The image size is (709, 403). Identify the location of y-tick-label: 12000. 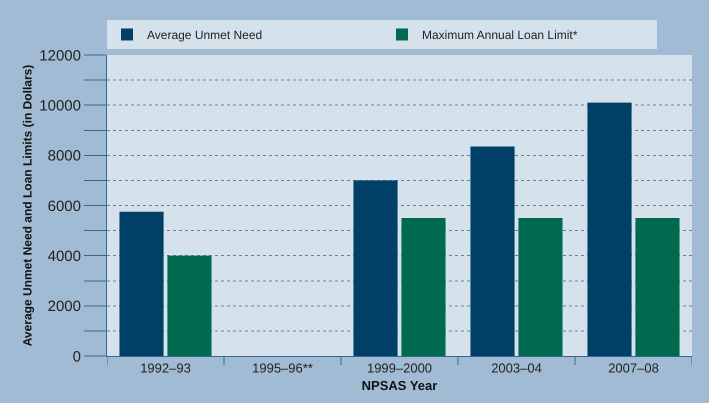
(60, 55).